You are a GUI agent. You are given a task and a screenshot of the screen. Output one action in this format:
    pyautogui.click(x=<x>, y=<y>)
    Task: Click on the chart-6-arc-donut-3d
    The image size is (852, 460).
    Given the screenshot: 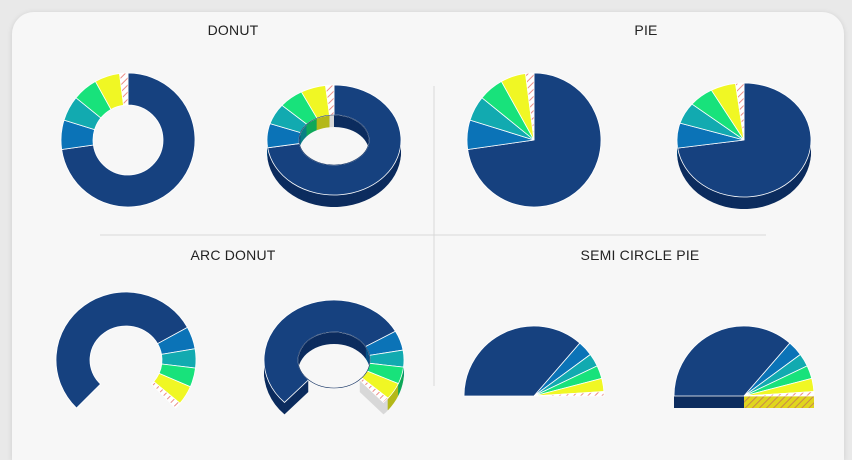 What is the action you would take?
    pyautogui.click(x=334, y=357)
    